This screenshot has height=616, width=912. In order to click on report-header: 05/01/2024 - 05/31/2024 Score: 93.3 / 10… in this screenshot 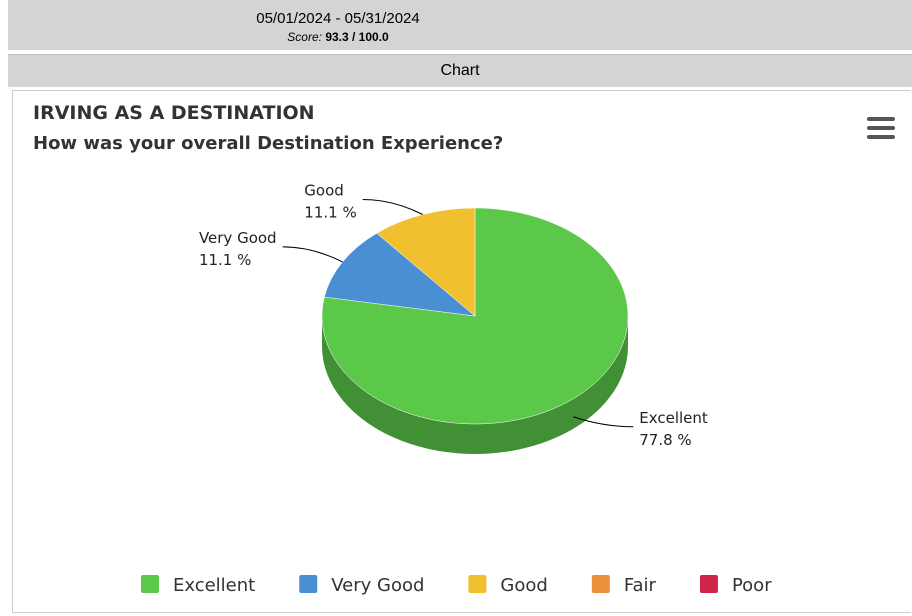, I will do `click(460, 25)`.